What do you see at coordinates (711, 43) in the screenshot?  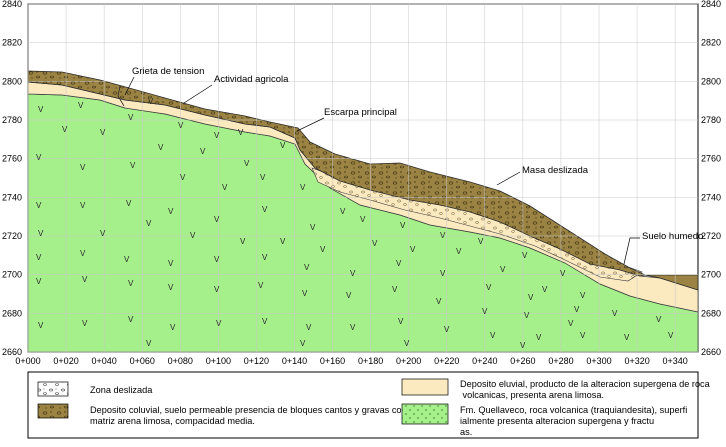 I see `y-tick-right: 2820` at bounding box center [711, 43].